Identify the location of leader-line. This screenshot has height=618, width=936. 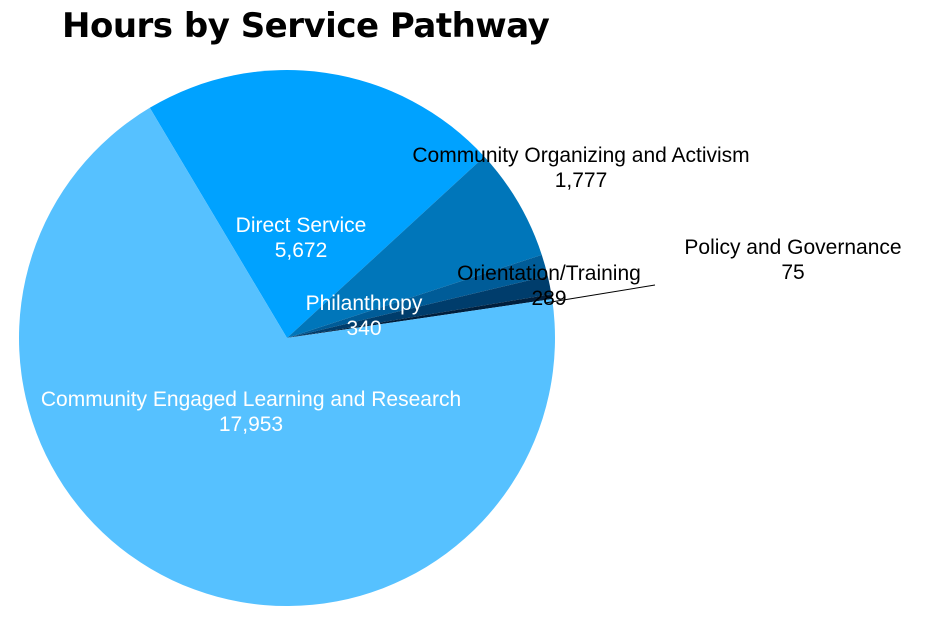
(600, 294).